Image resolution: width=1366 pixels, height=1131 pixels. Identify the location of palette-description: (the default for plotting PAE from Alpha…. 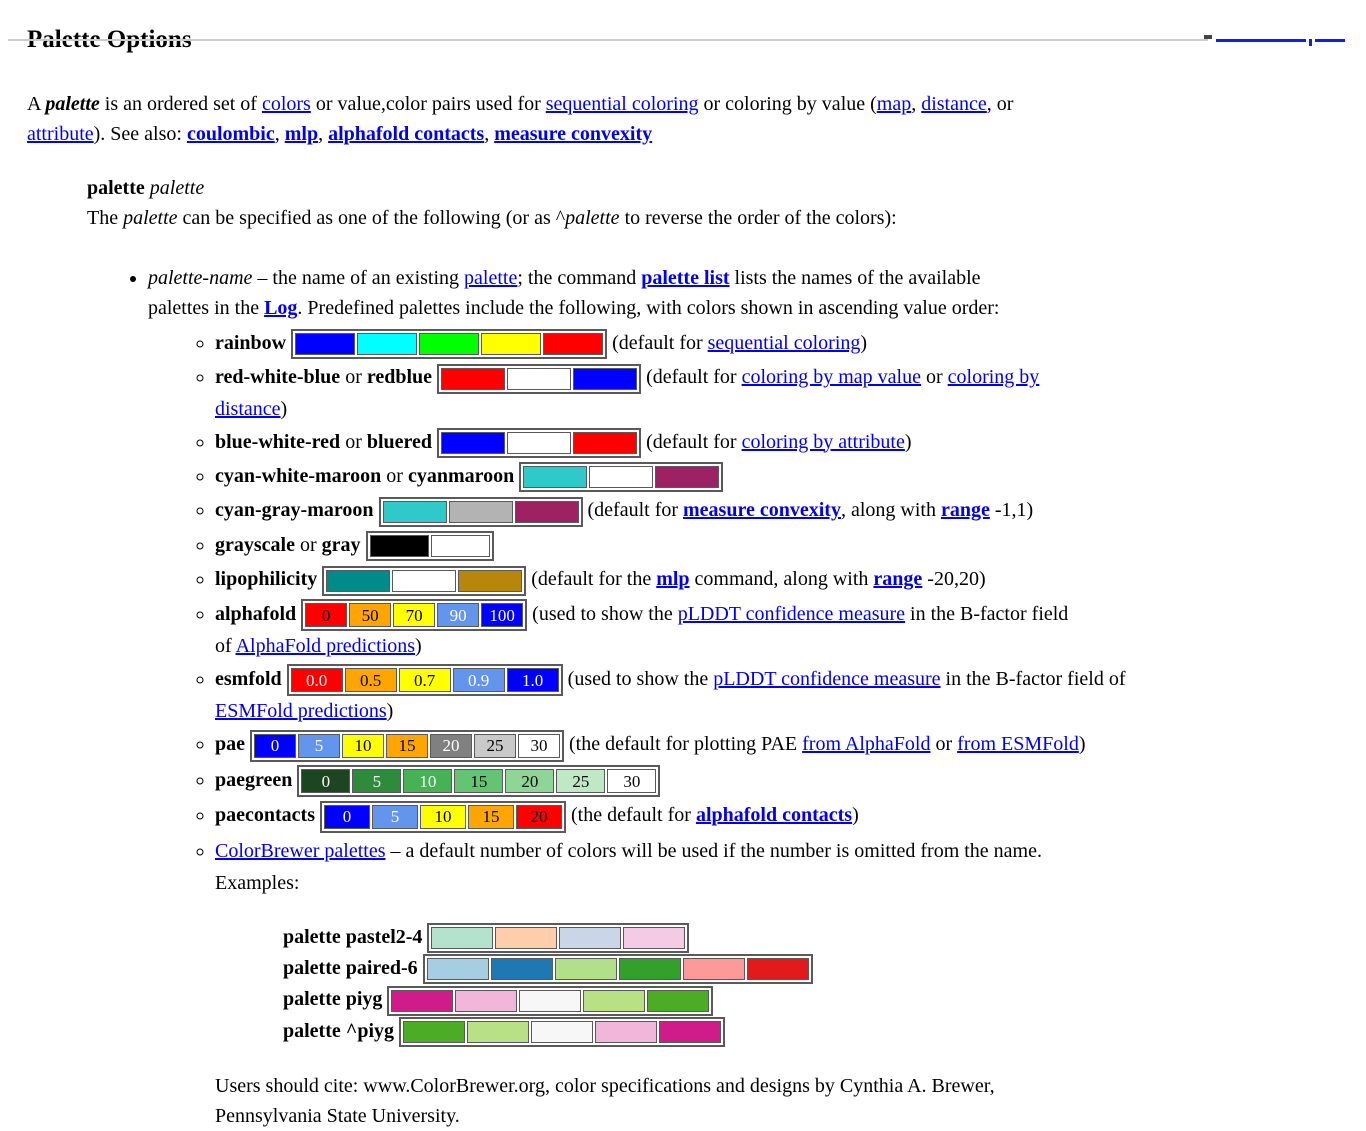
(827, 744).